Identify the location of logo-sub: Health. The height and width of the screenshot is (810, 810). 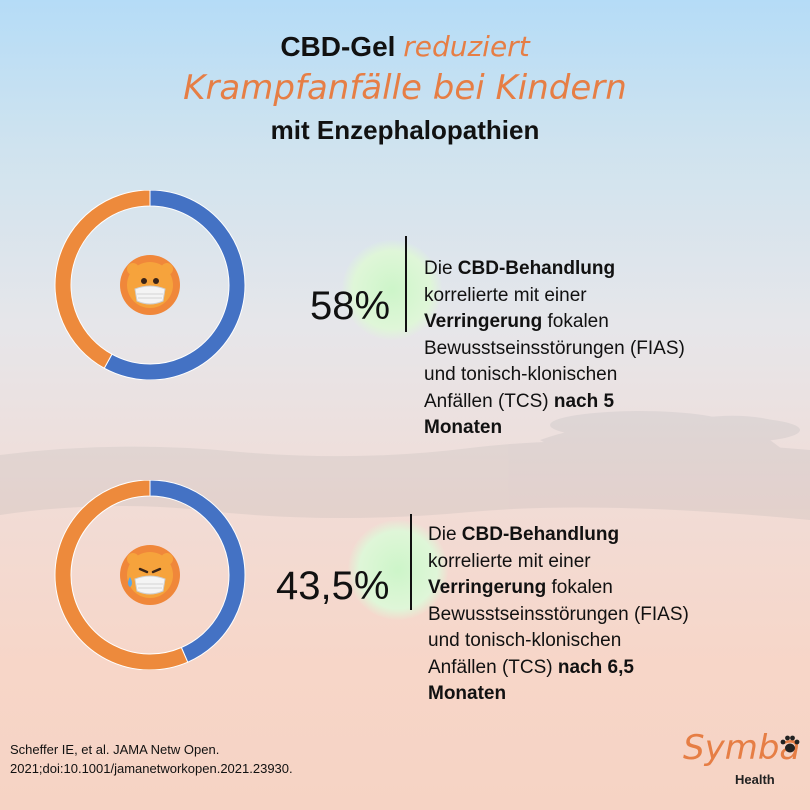
(755, 779).